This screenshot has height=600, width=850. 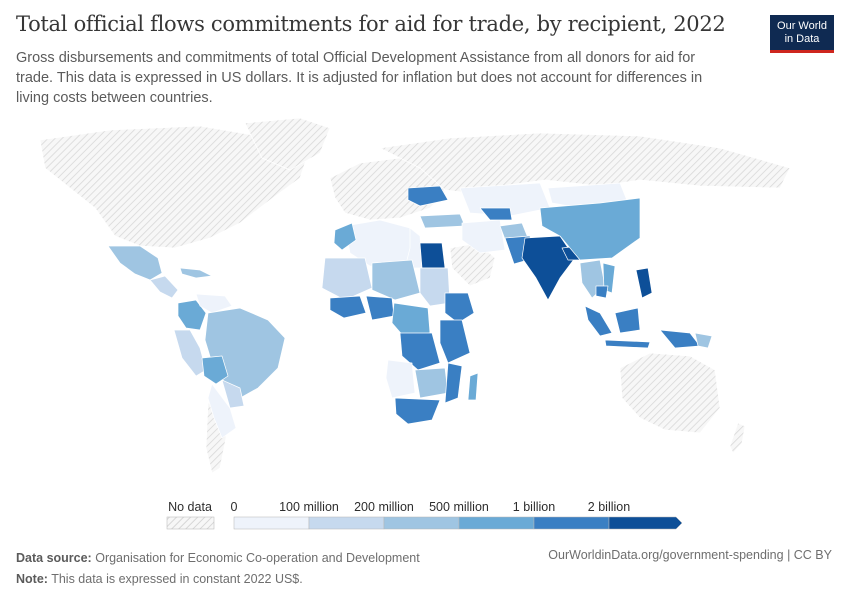 What do you see at coordinates (234, 507) in the screenshot?
I see `legend-tick-0: 0` at bounding box center [234, 507].